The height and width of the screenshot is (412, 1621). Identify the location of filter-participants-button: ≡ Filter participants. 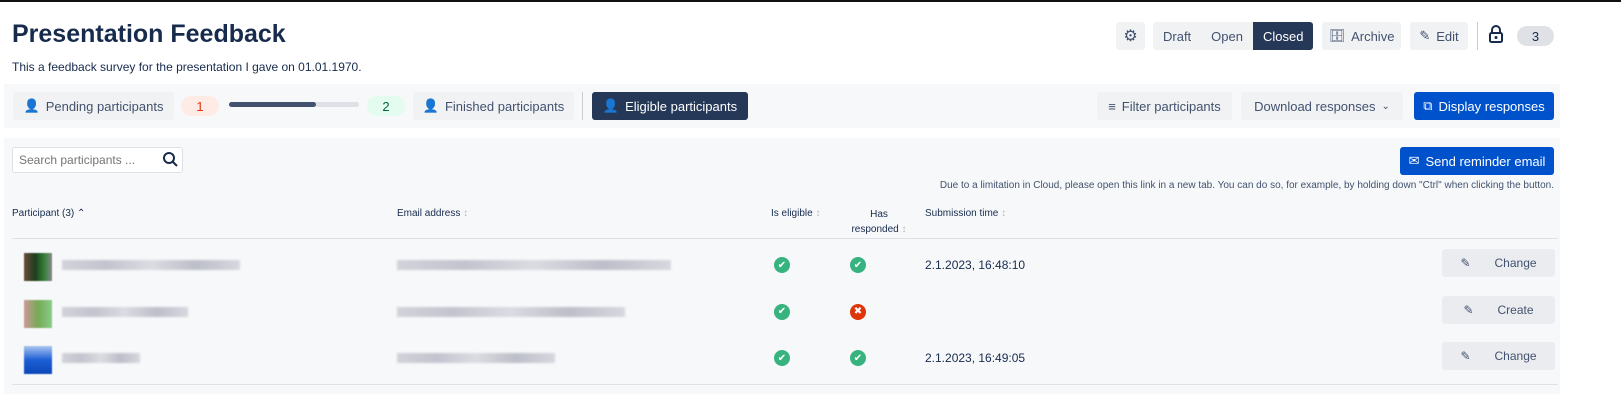
(1164, 106).